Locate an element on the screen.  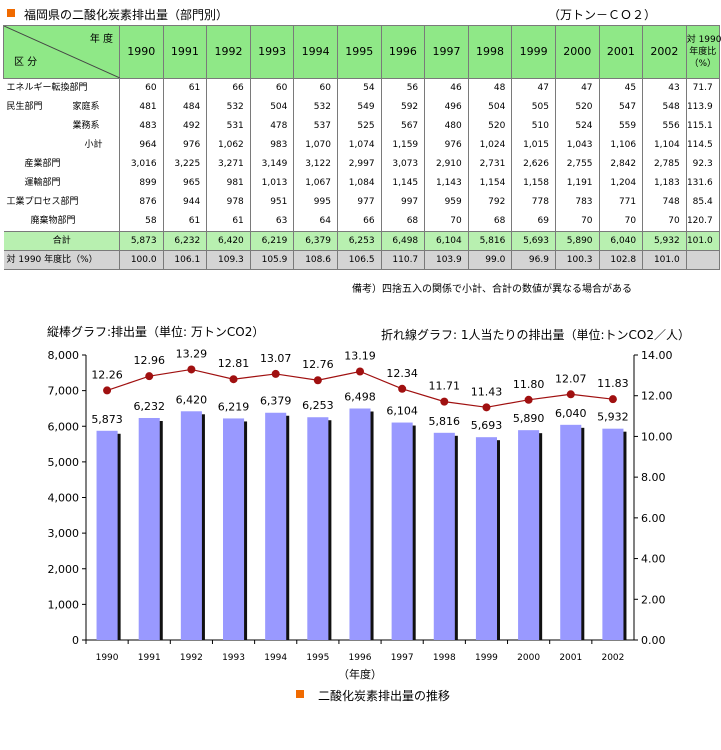
ratio-row-cell: 106.1 is located at coordinates (185, 260).